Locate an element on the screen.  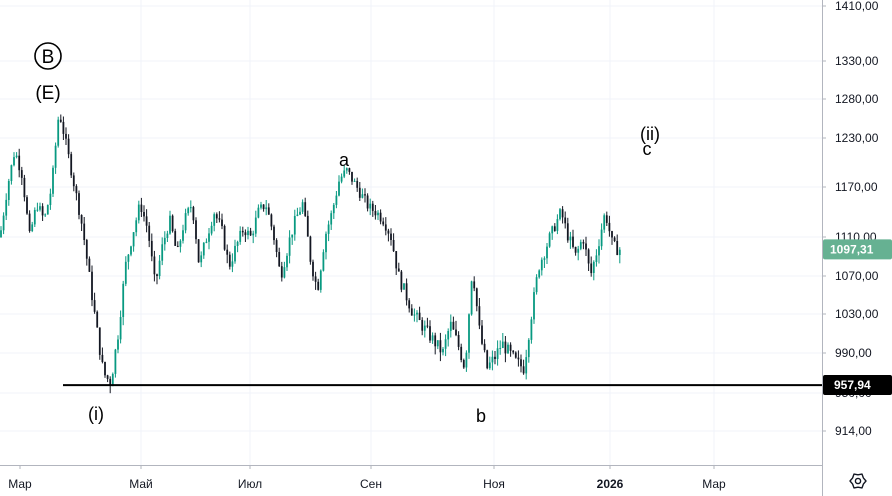
y-tick-label: 1170,00 is located at coordinates (856, 187).